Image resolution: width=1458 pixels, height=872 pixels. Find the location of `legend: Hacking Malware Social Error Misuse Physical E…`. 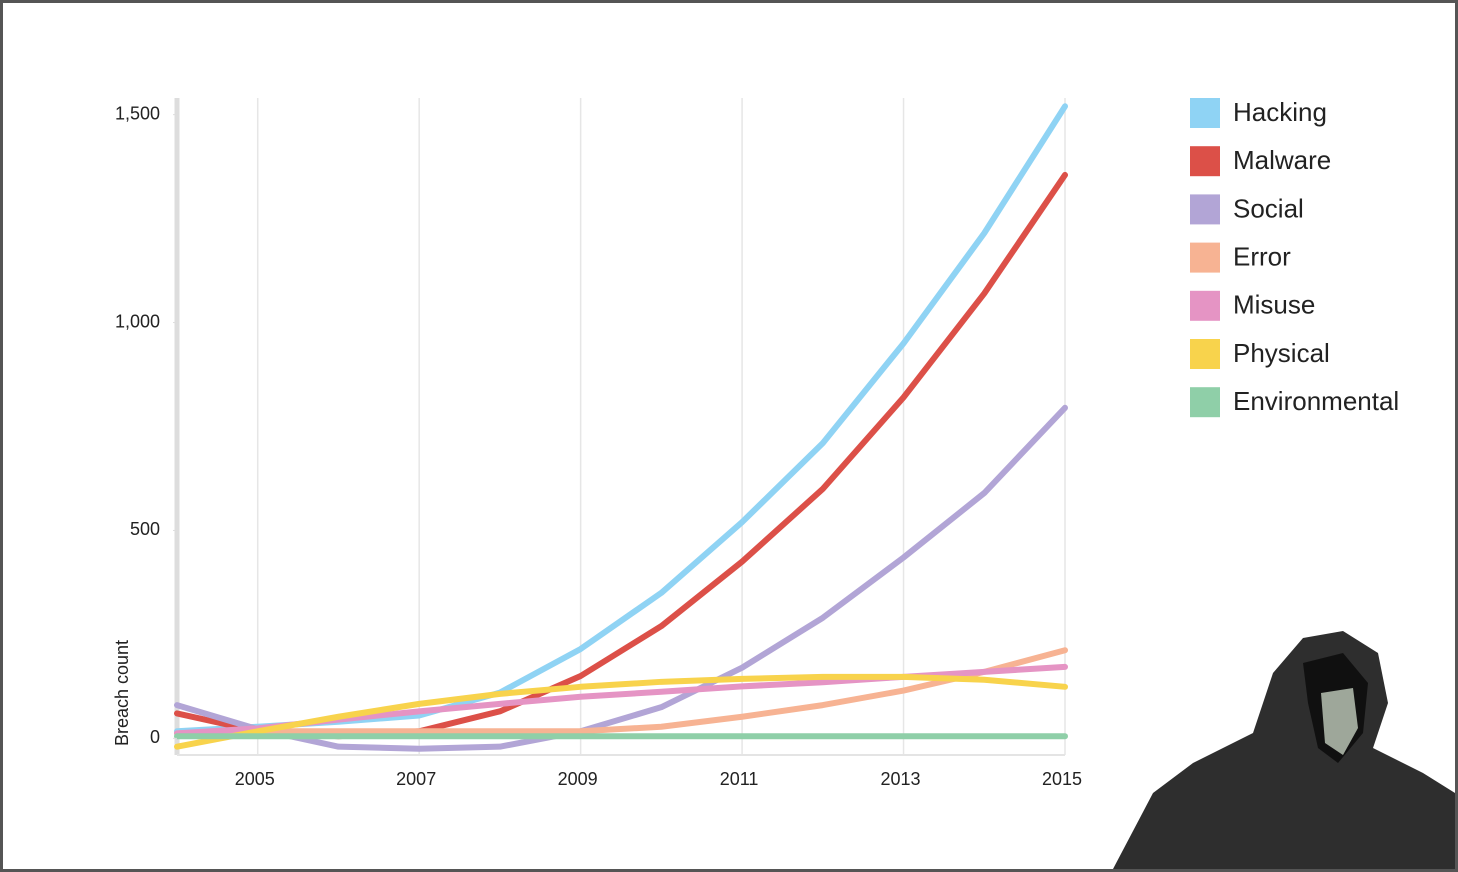

legend: Hacking Malware Social Error Misuse Physical E… is located at coordinates (1294, 257).